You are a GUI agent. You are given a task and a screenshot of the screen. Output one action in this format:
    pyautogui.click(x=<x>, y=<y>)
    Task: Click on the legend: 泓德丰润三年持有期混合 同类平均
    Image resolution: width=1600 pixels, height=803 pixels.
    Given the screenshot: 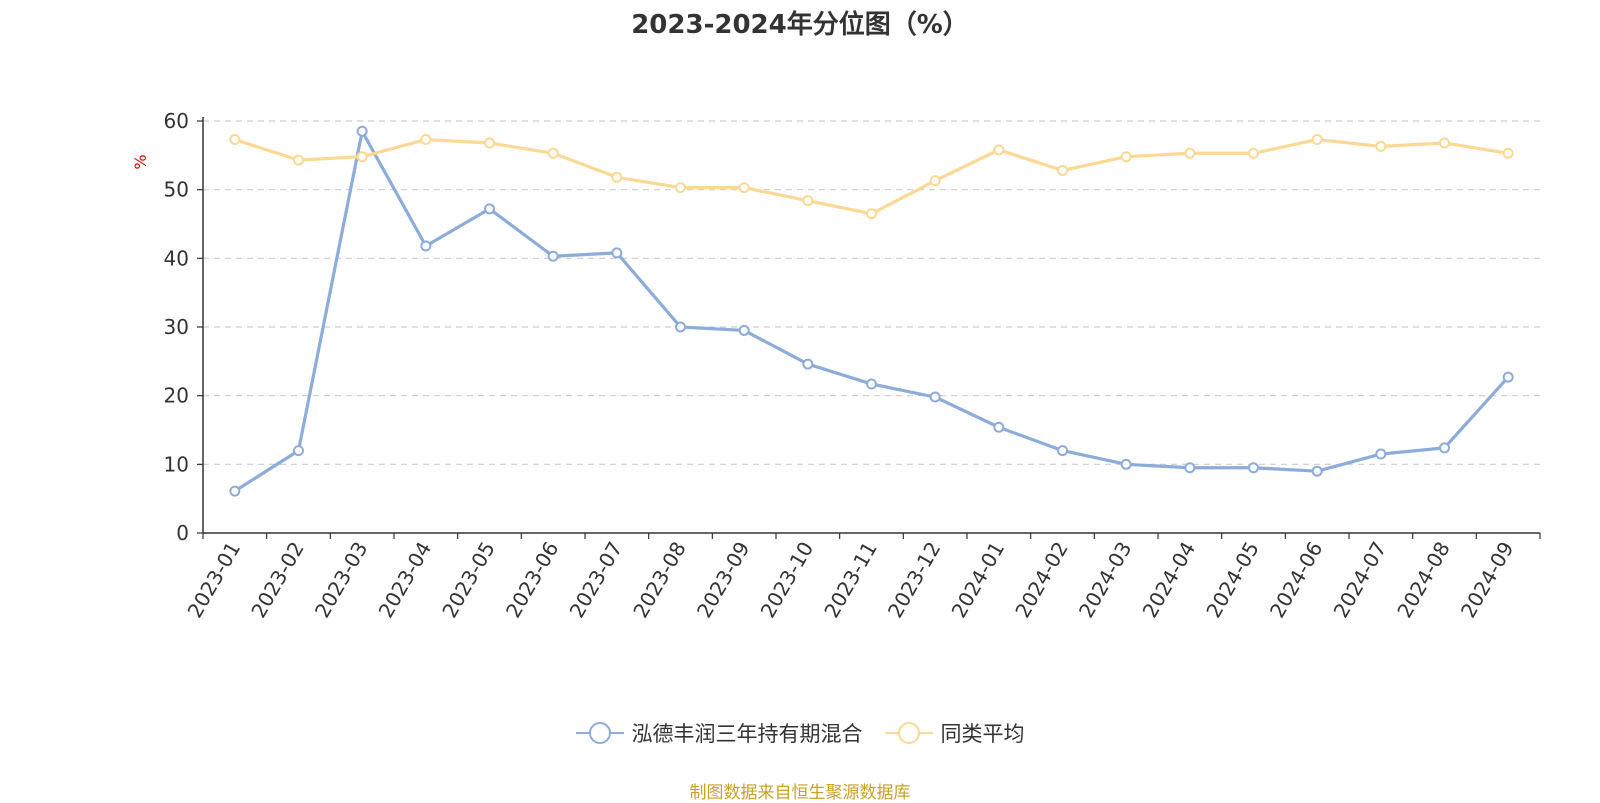 What is the action you would take?
    pyautogui.click(x=800, y=733)
    